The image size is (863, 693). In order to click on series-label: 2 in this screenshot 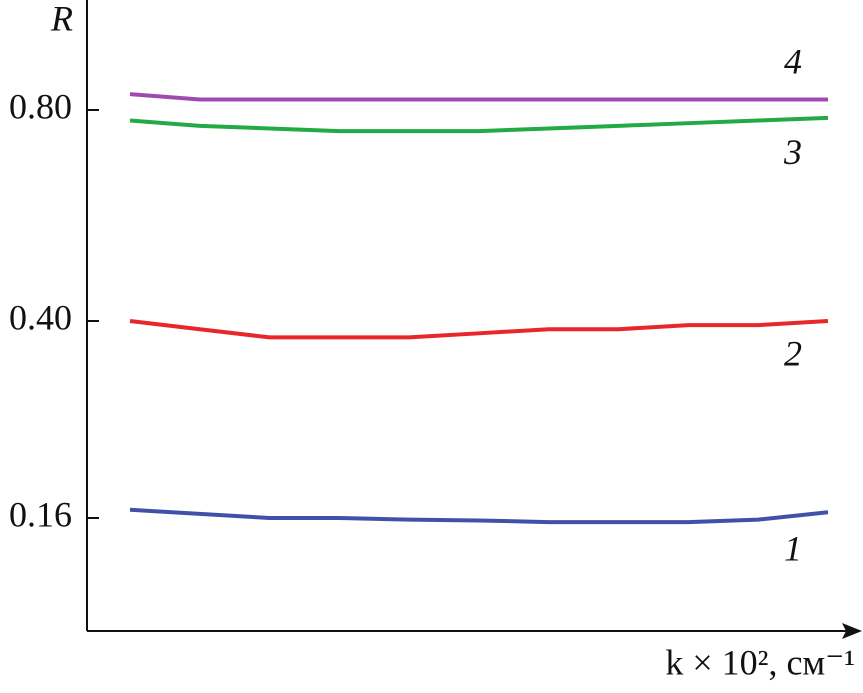, I will do `click(793, 353)`.